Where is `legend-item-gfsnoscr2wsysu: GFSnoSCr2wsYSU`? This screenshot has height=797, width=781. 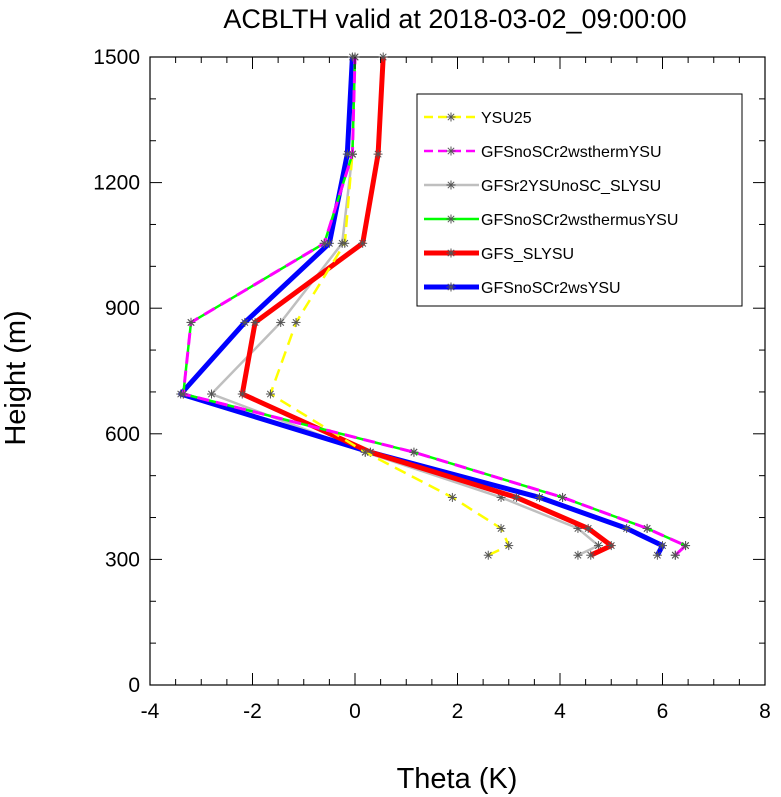
legend-item-gfsnoscr2wsysu: GFSnoSCr2wsYSU is located at coordinates (522, 288).